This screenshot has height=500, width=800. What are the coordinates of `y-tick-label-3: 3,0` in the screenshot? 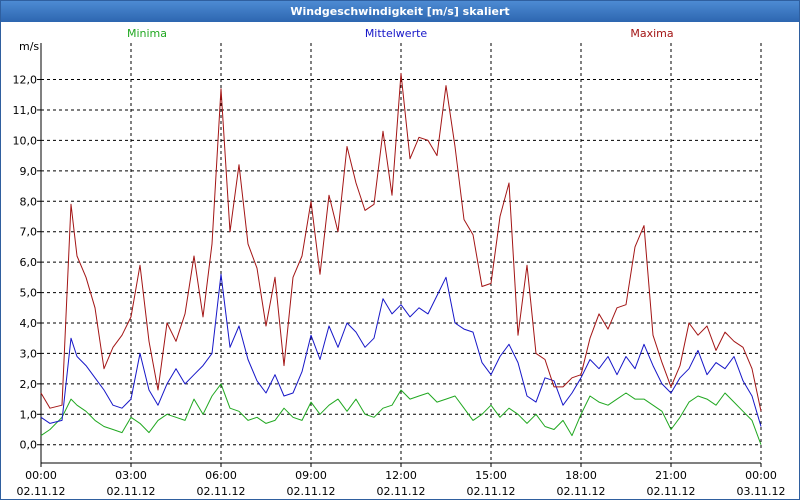 It's located at (29, 353).